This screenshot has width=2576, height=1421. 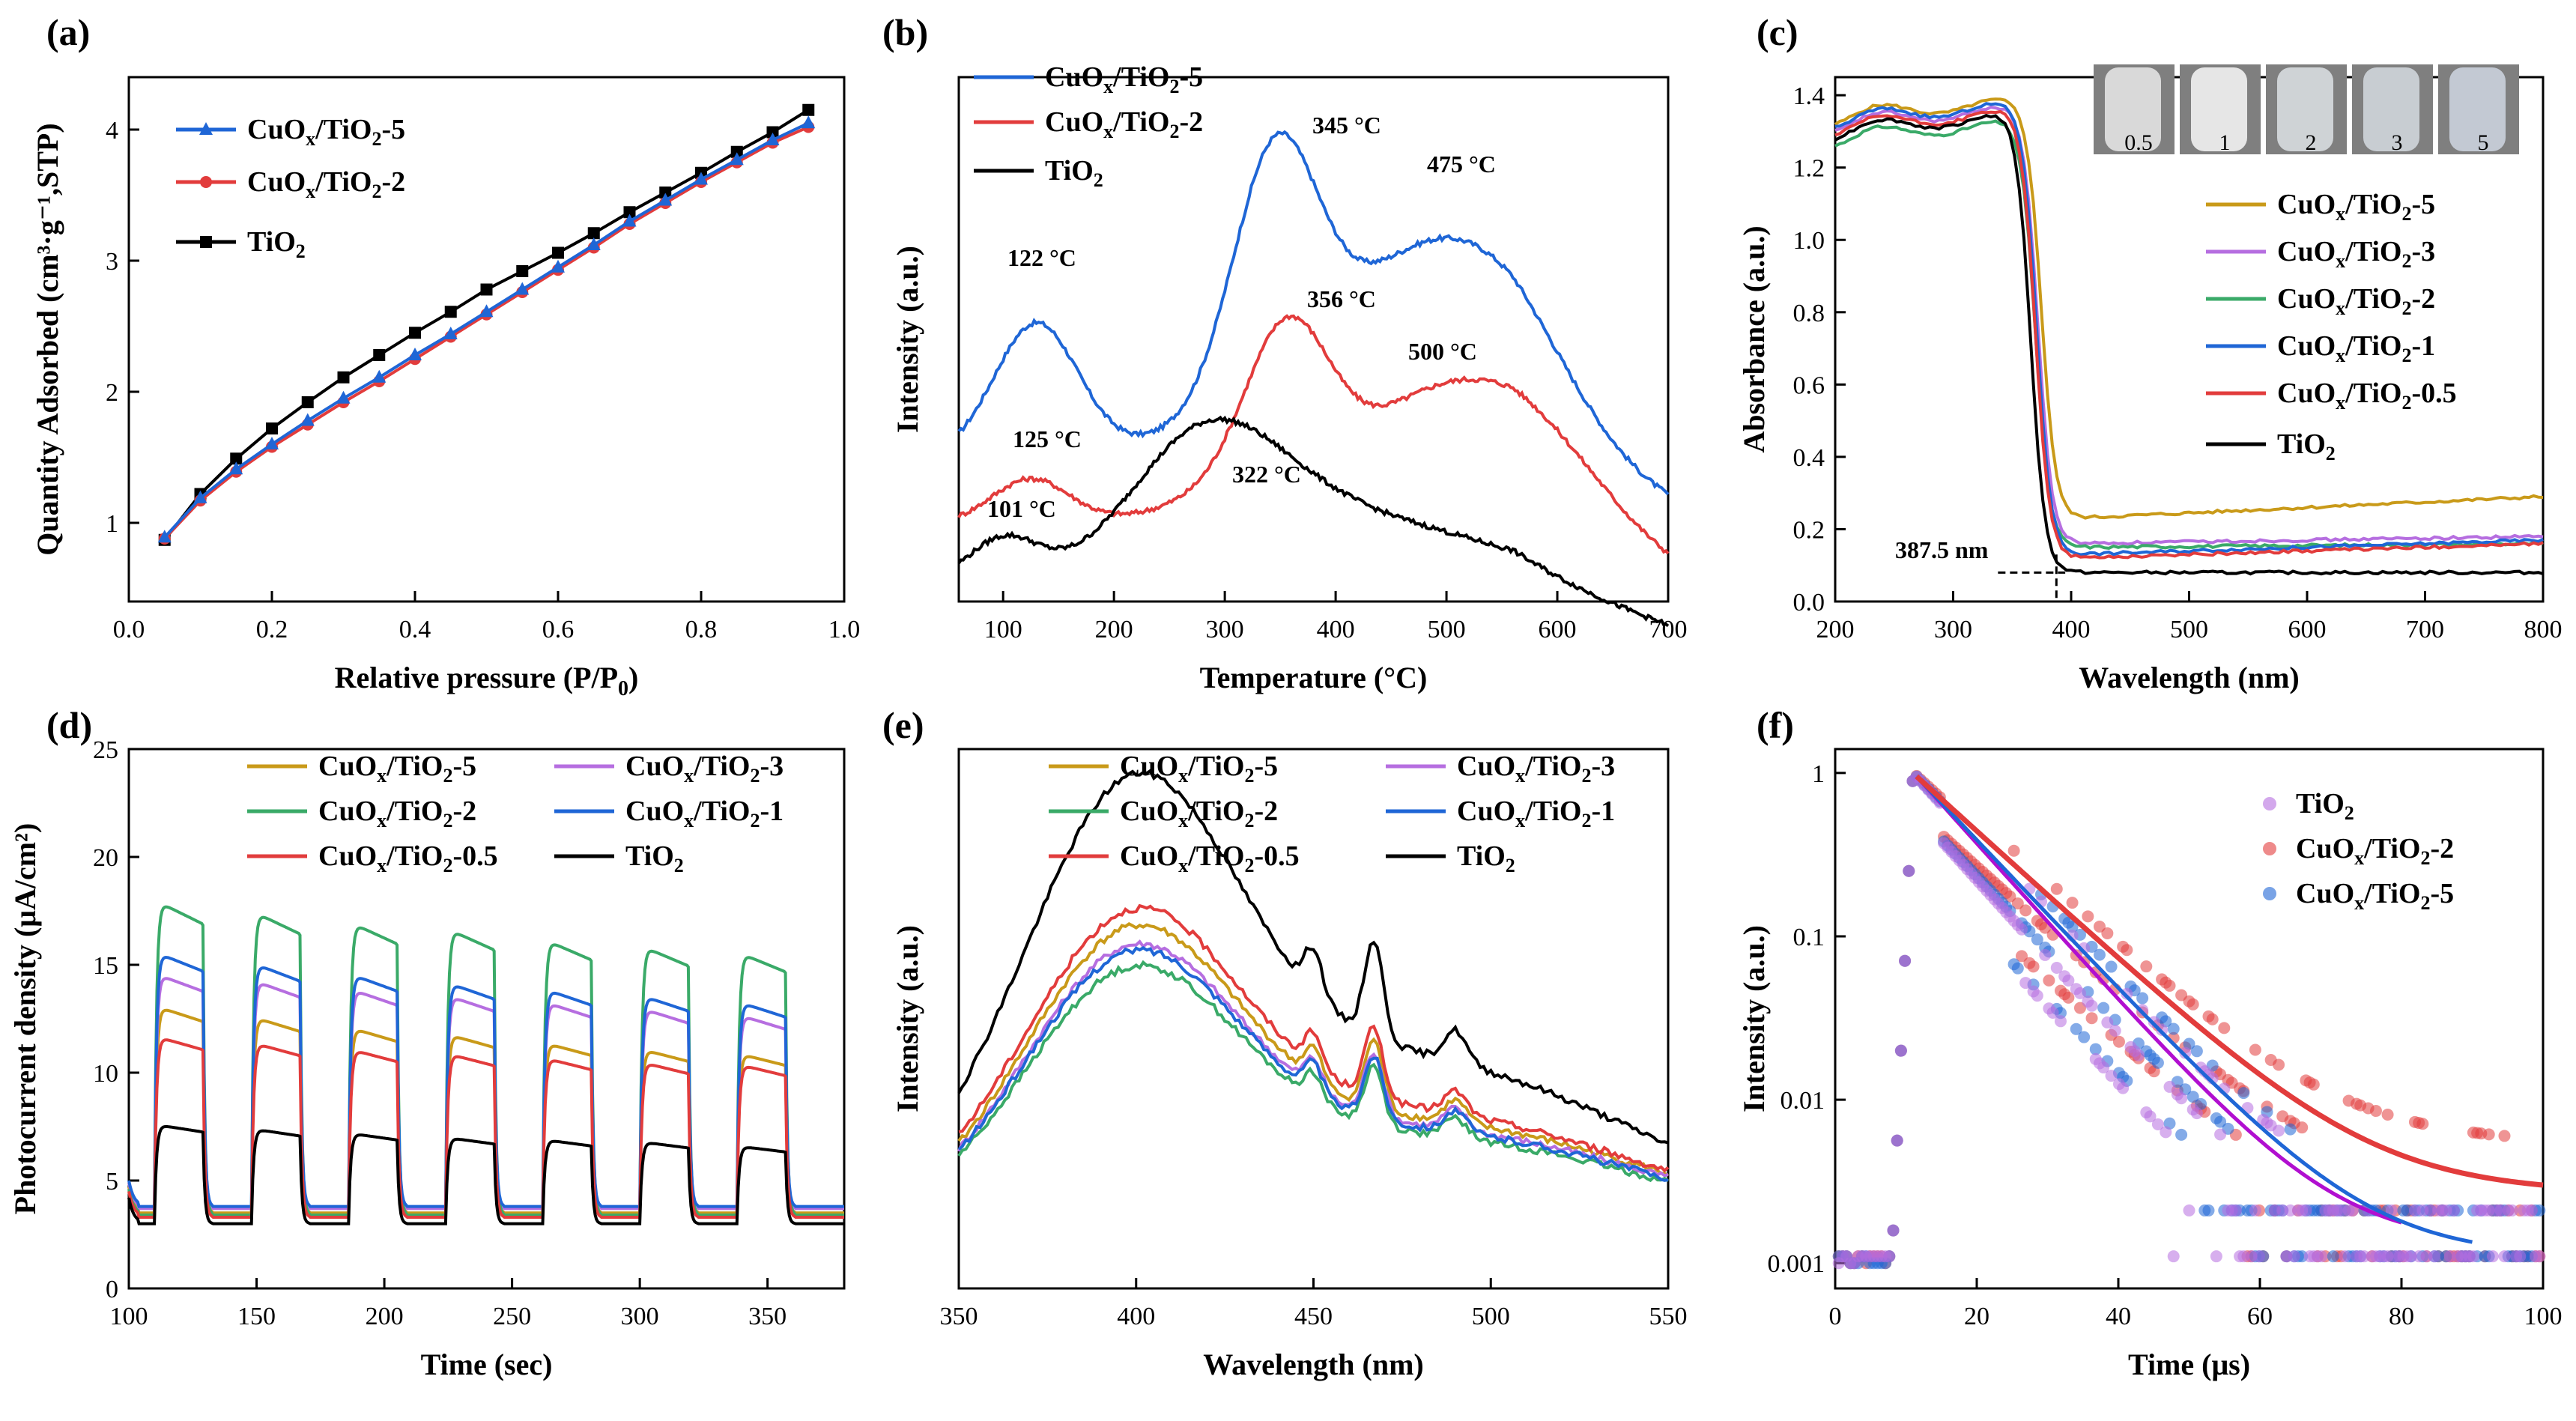 What do you see at coordinates (1809, 937) in the screenshot?
I see `y-tick-label: 0.1` at bounding box center [1809, 937].